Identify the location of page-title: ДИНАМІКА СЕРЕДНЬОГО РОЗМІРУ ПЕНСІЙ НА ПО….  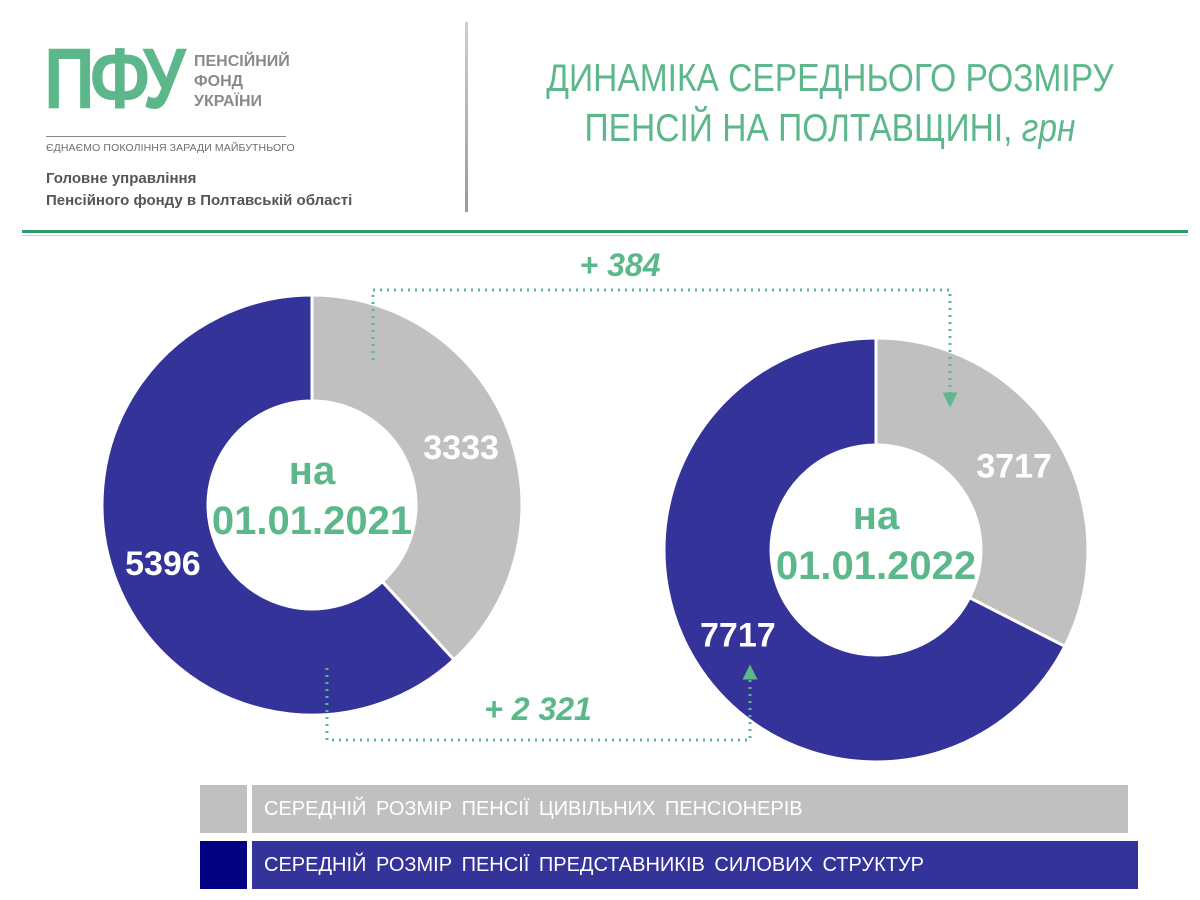
(830, 104).